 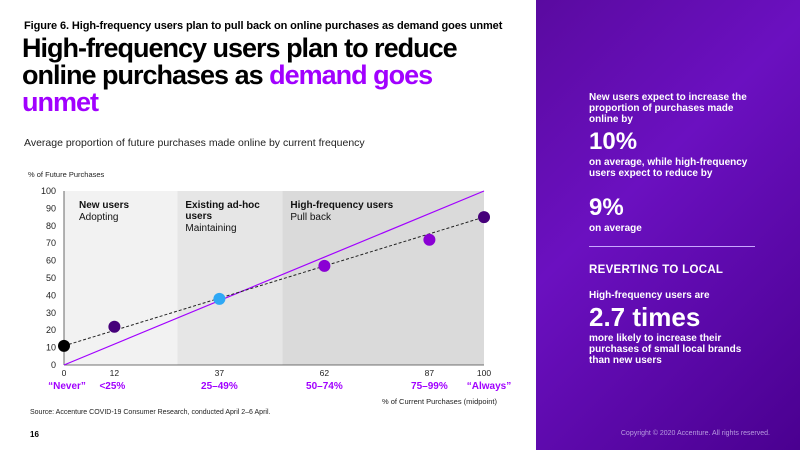 I want to click on sidebar-text-4: High-frequency users are, so click(x=649, y=295).